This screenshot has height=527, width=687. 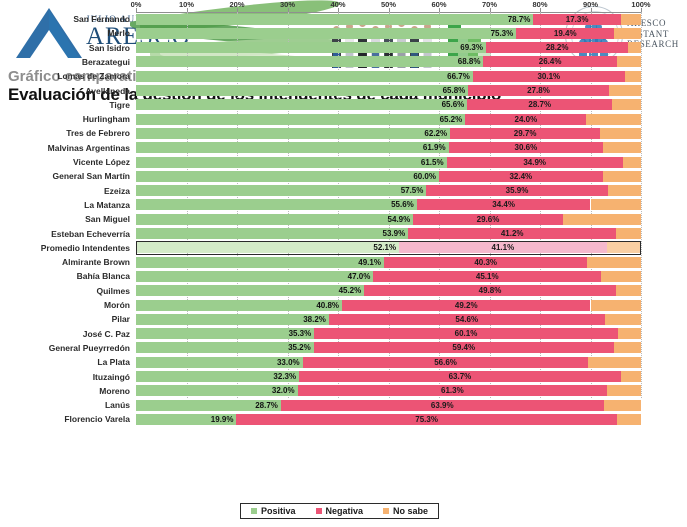 I want to click on bar-value-positiva: 57.5%, so click(x=412, y=191).